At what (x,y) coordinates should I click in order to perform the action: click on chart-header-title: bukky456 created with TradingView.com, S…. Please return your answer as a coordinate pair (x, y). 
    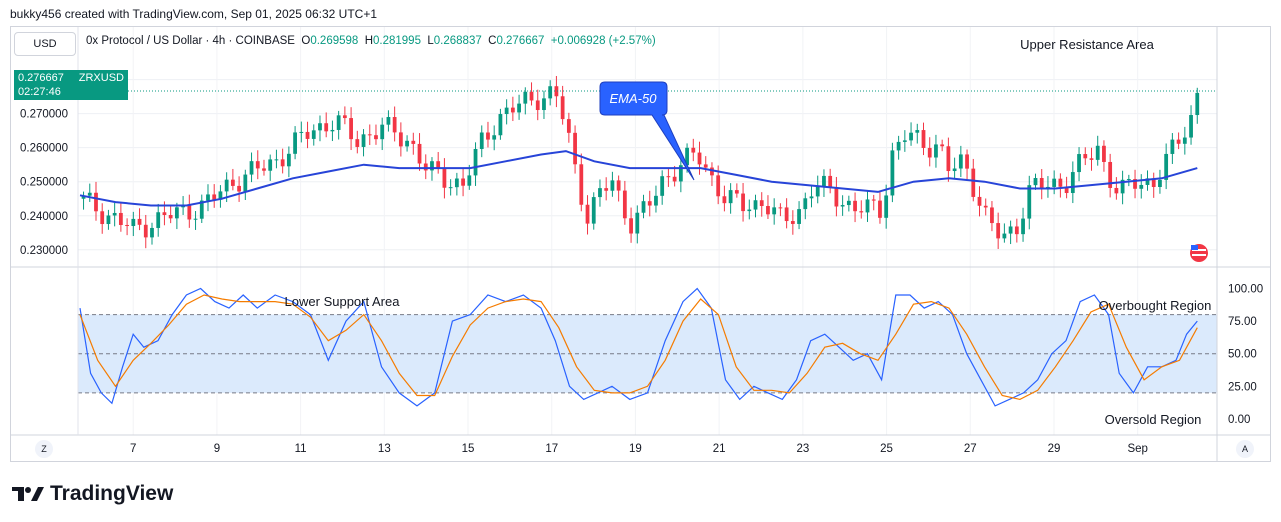
    Looking at the image, I should click on (194, 14).